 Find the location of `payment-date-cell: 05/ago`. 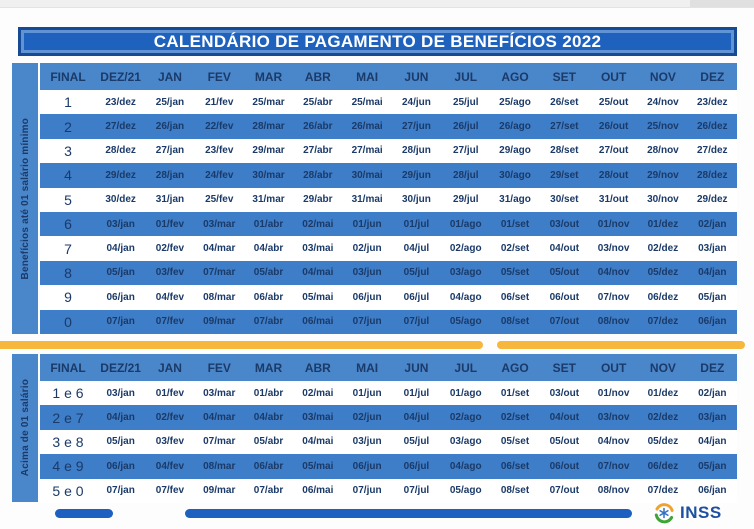

payment-date-cell: 05/ago is located at coordinates (465, 322).